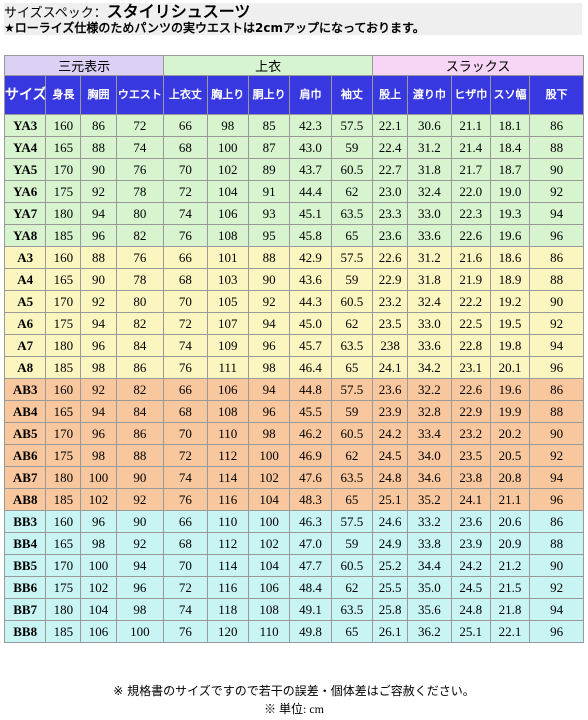 The height and width of the screenshot is (720, 588). What do you see at coordinates (470, 587) in the screenshot?
I see `table-cell: 24.5` at bounding box center [470, 587].